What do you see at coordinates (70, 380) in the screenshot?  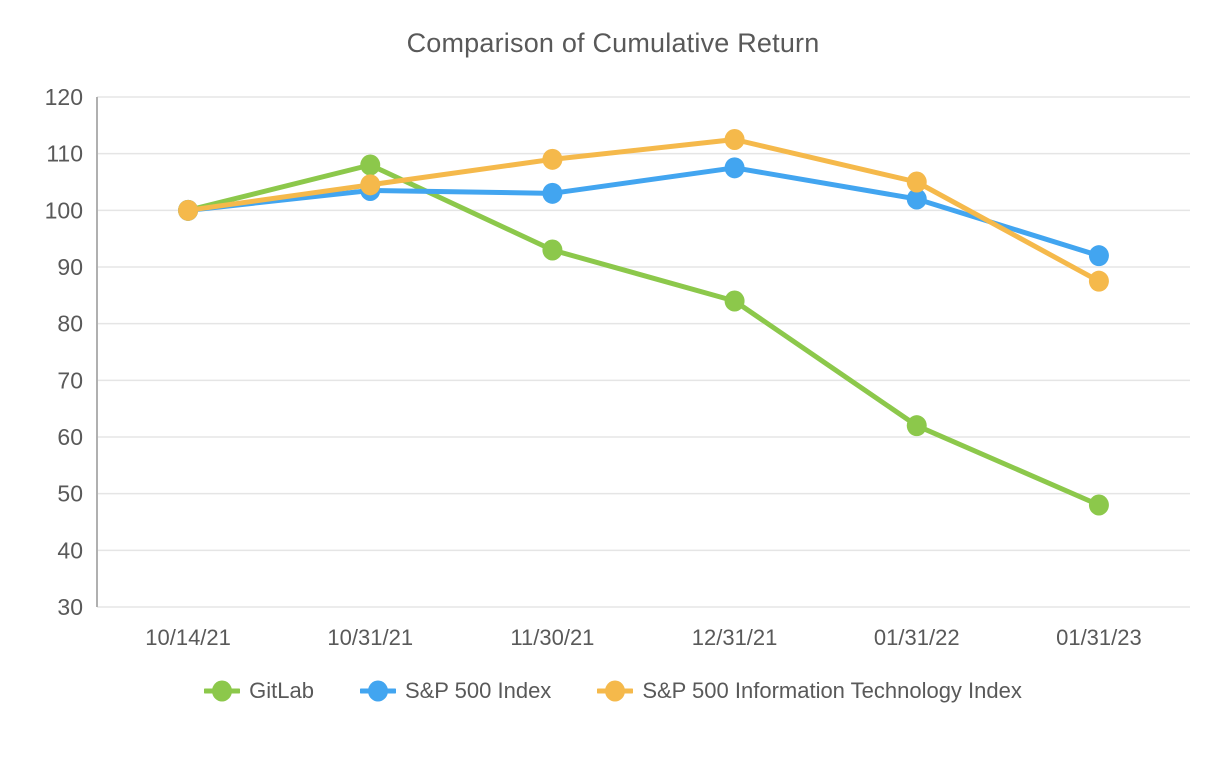 I see `y-axis-label: 70` at bounding box center [70, 380].